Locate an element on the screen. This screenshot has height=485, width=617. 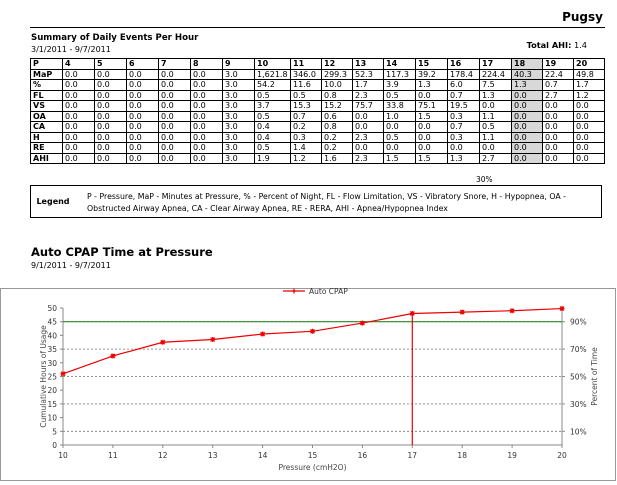
percent-note: 30% is located at coordinates (484, 179).